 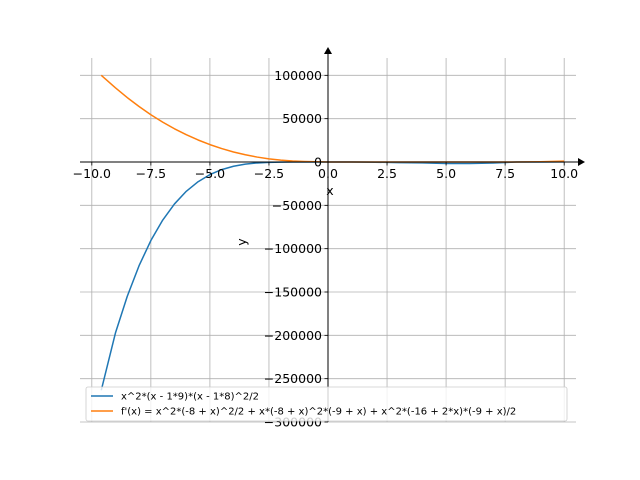 What do you see at coordinates (328, 50) in the screenshot?
I see `y-axis-arrow-icon` at bounding box center [328, 50].